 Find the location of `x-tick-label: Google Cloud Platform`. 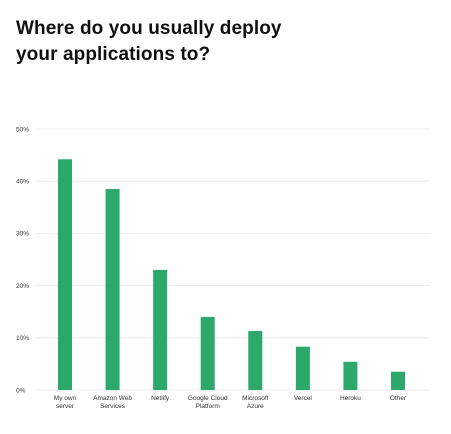

x-tick-label: Google Cloud Platform is located at coordinates (208, 402).